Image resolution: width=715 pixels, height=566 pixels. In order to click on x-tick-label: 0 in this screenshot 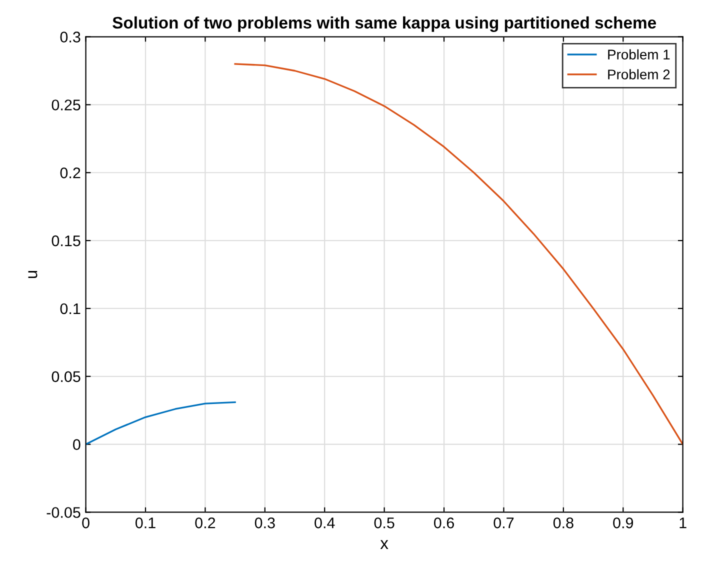, I will do `click(86, 522)`.